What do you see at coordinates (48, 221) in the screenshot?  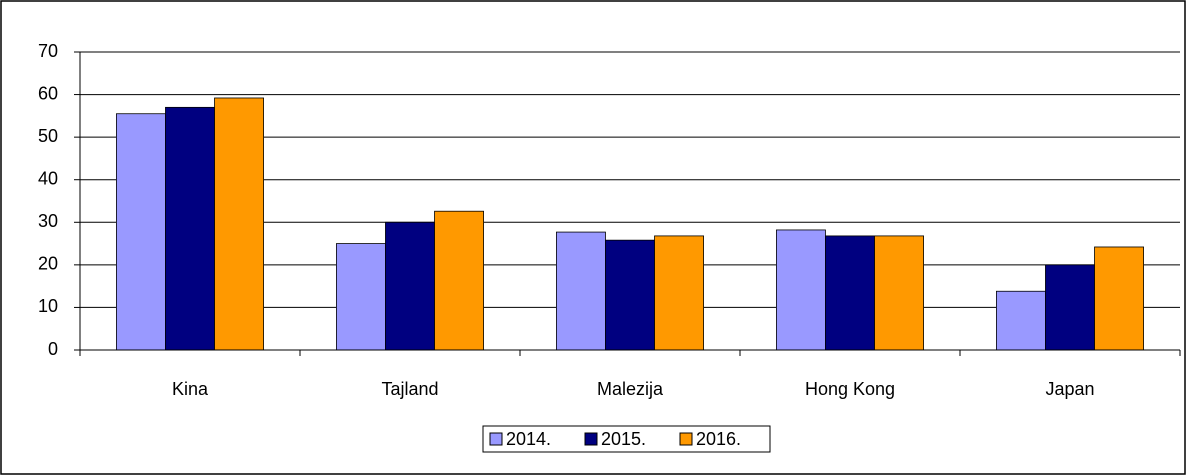 I see `y-tick-label: 30` at bounding box center [48, 221].